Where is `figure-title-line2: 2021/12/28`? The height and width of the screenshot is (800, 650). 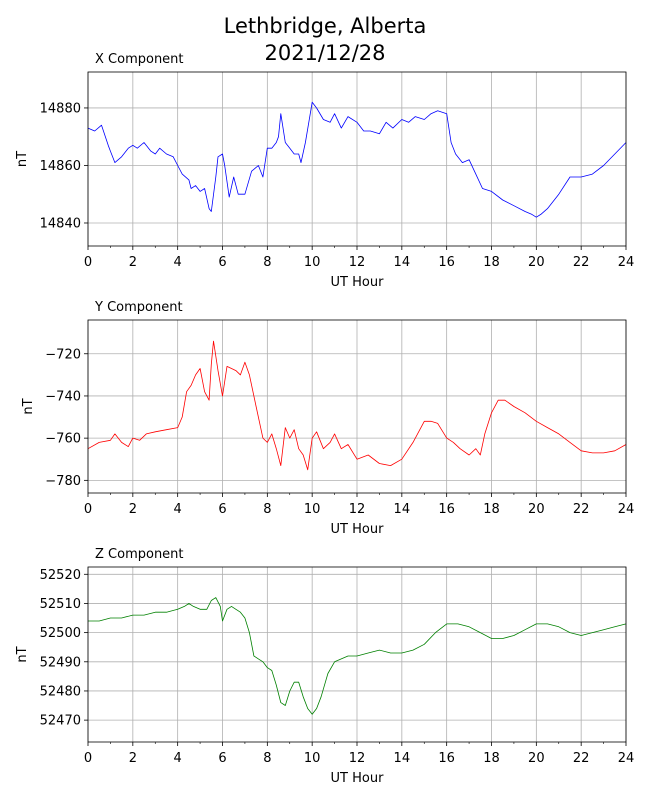 figure-title-line2: 2021/12/28 is located at coordinates (325, 53).